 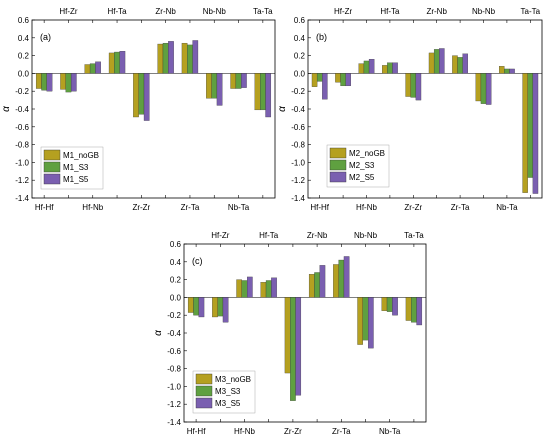 What do you see at coordinates (209, 86) in the screenshot?
I see `bar-nb-nb-m1_nogb` at bounding box center [209, 86].